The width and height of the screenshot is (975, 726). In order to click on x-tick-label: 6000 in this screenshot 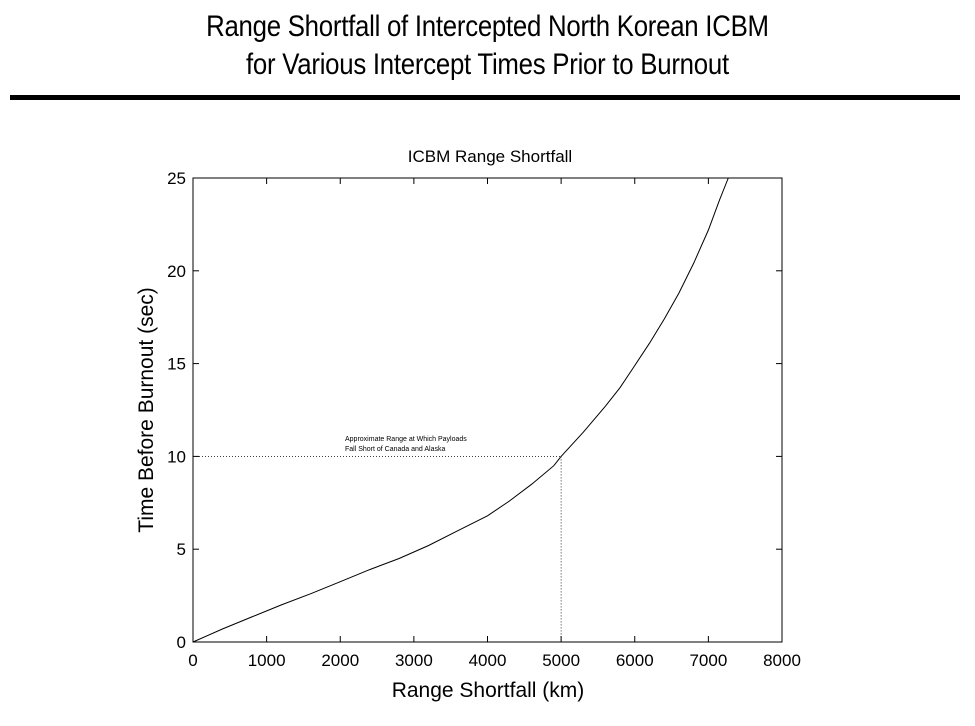, I will do `click(635, 660)`.